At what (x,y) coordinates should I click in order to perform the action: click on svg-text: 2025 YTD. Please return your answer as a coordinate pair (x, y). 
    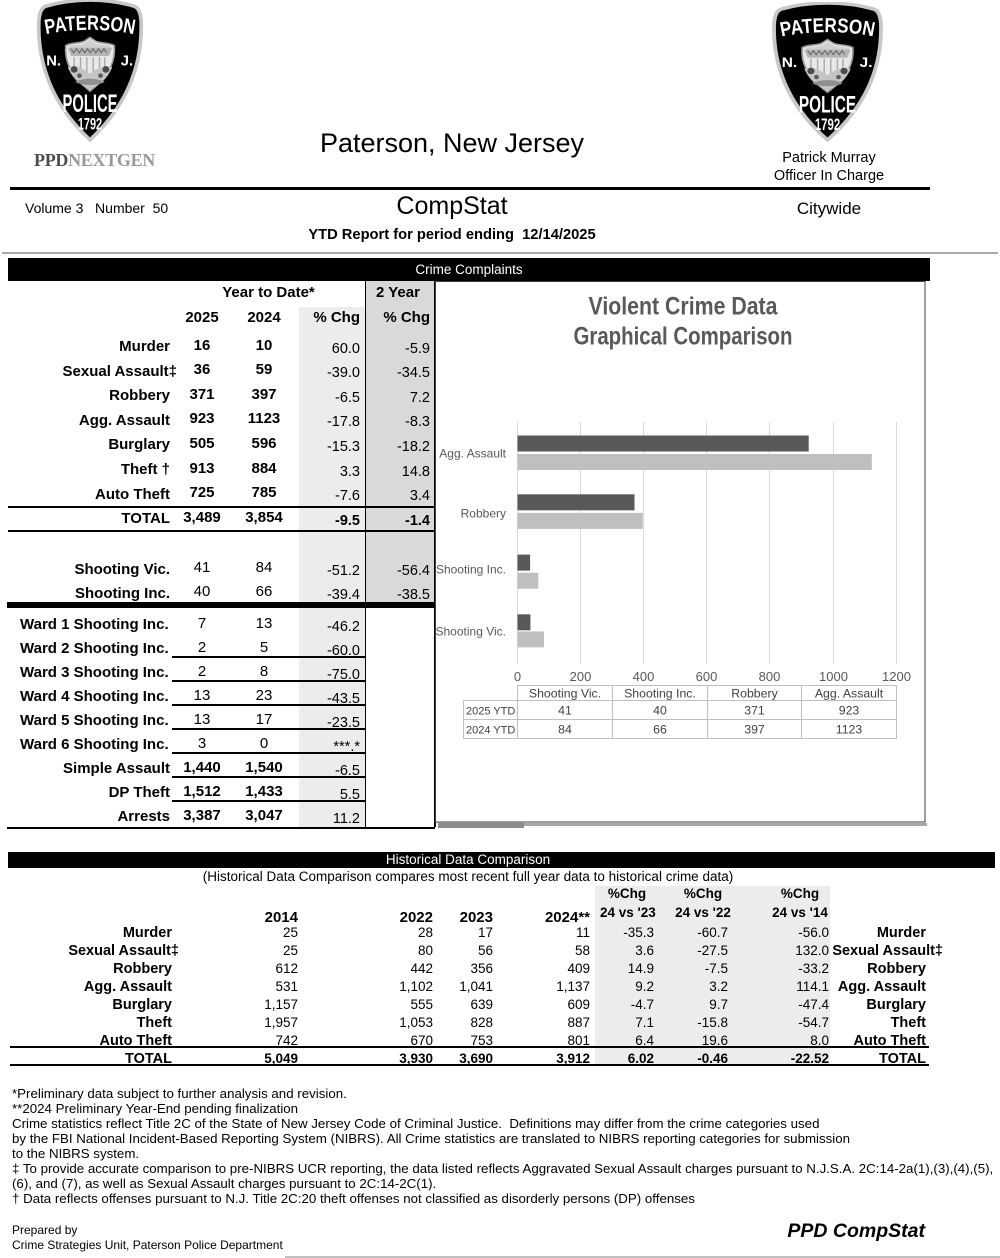
    Looking at the image, I should click on (490, 712).